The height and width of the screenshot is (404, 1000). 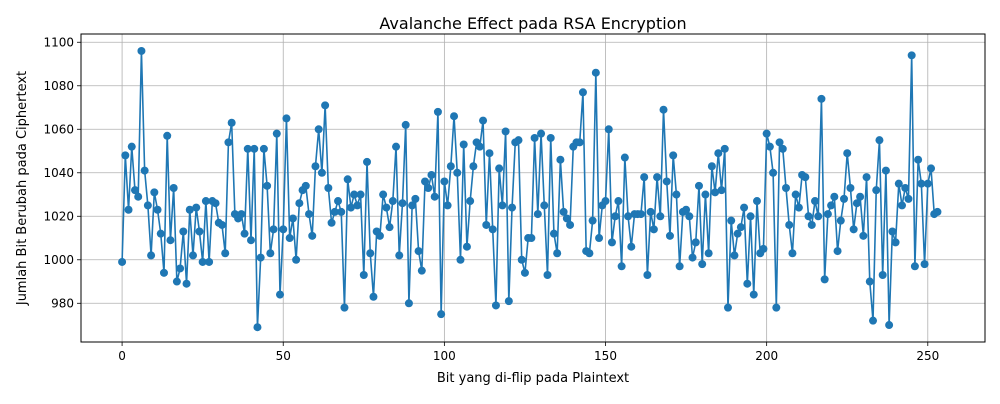 I want to click on chart-title: Avalanche Effect pada RSA Encryption, so click(x=532, y=23).